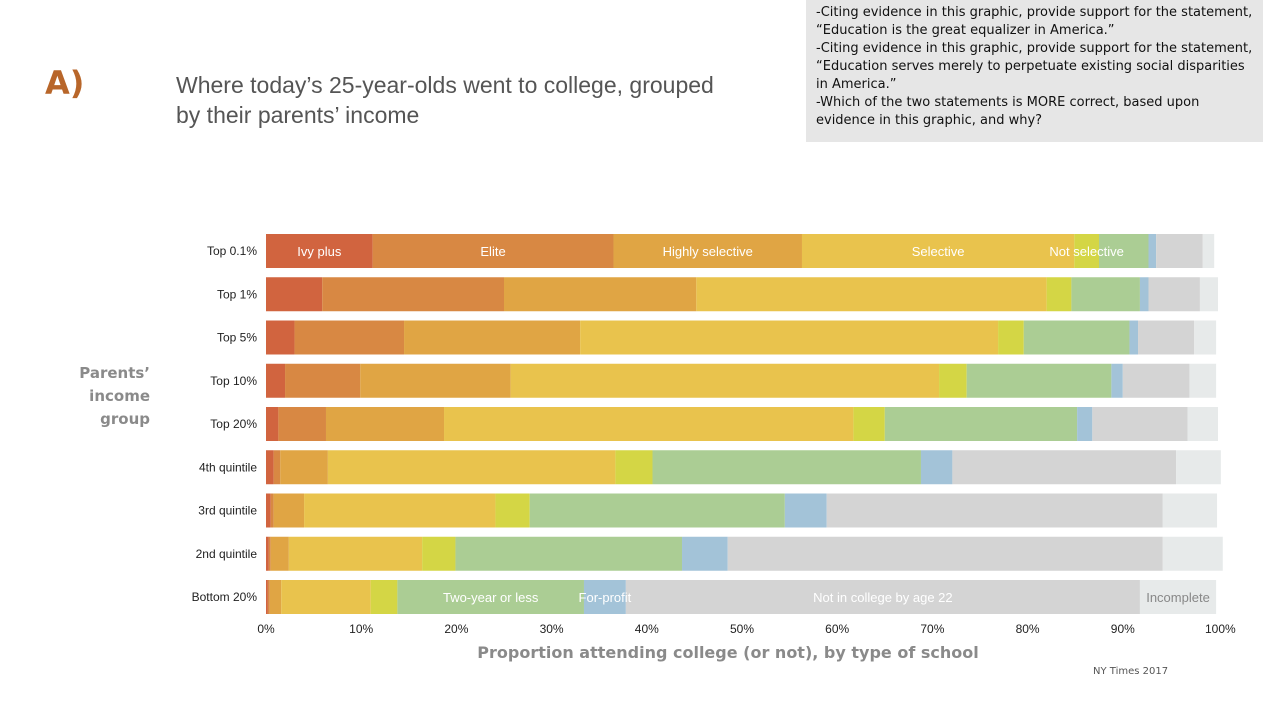 The width and height of the screenshot is (1263, 704). What do you see at coordinates (227, 554) in the screenshot?
I see `category-label-2nd-quintile: 2nd quintile` at bounding box center [227, 554].